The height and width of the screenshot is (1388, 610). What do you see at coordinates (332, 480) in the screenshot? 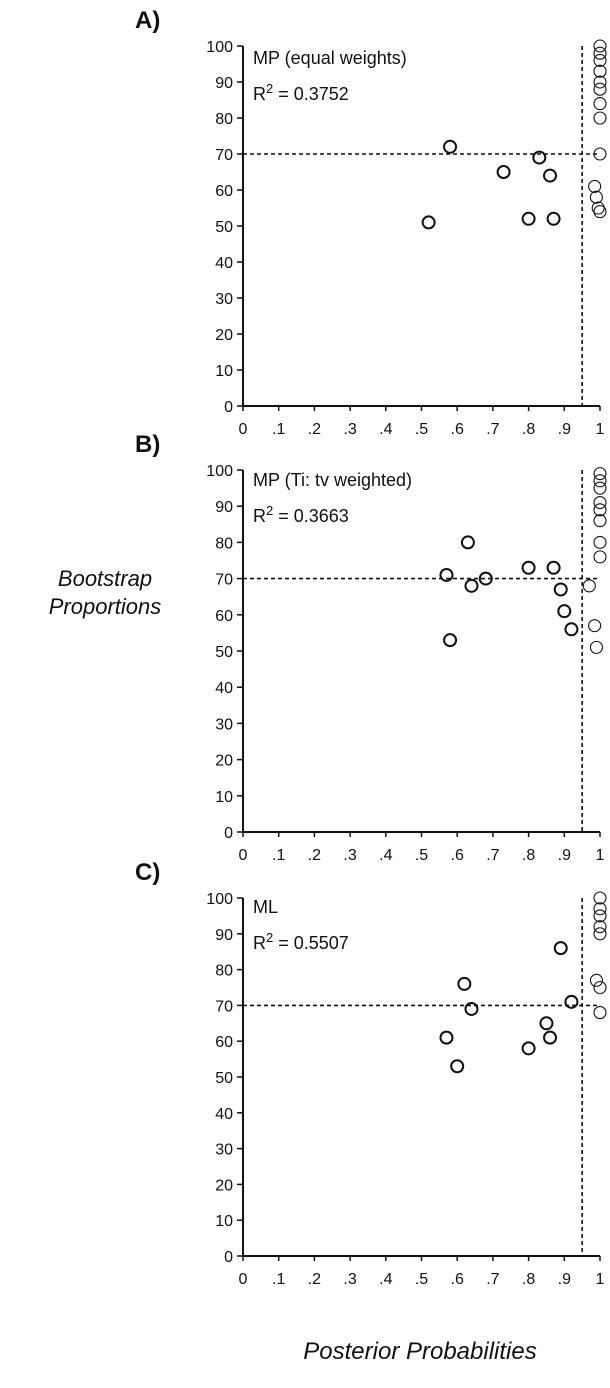
I see `method-annotation: MP (Ti: tv weighted)` at bounding box center [332, 480].